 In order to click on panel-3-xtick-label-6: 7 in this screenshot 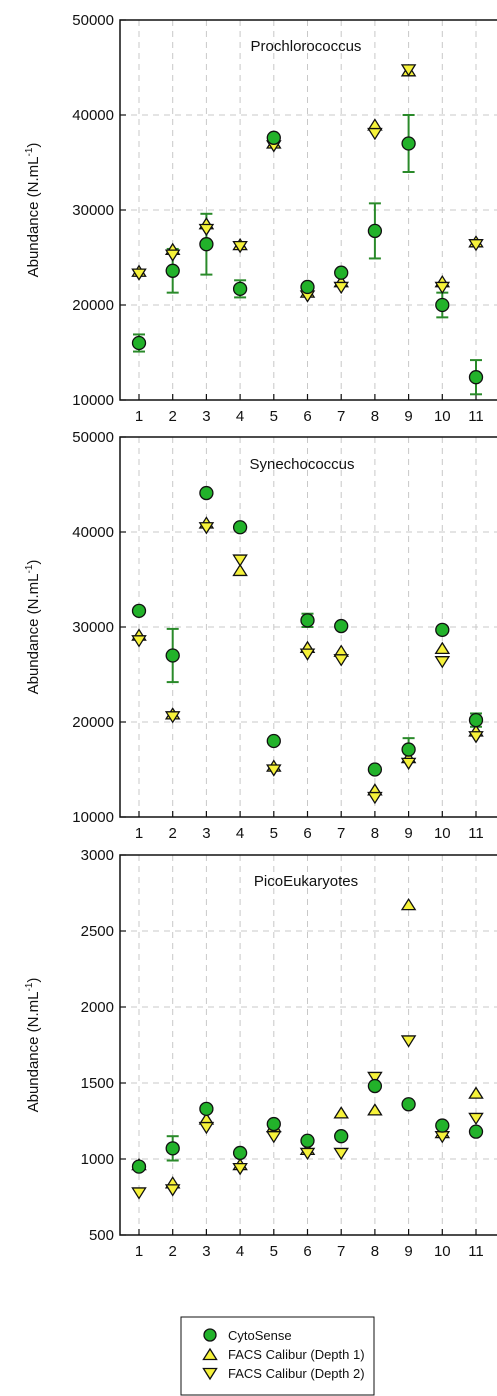, I will do `click(341, 1251)`.